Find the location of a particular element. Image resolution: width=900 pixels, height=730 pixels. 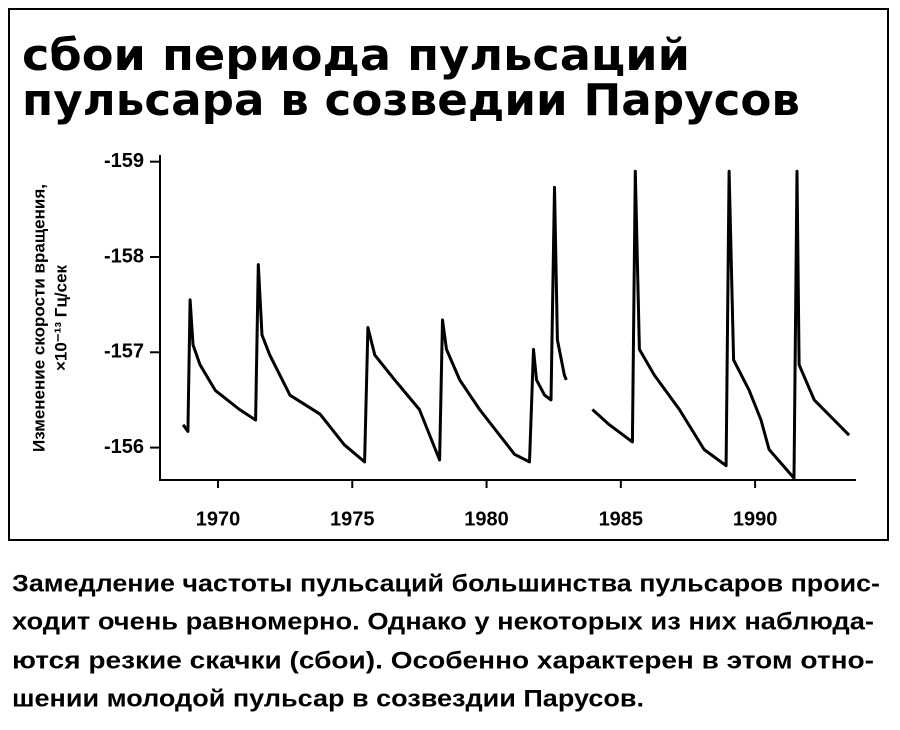

y-tick-label: -156 is located at coordinates (124, 447).